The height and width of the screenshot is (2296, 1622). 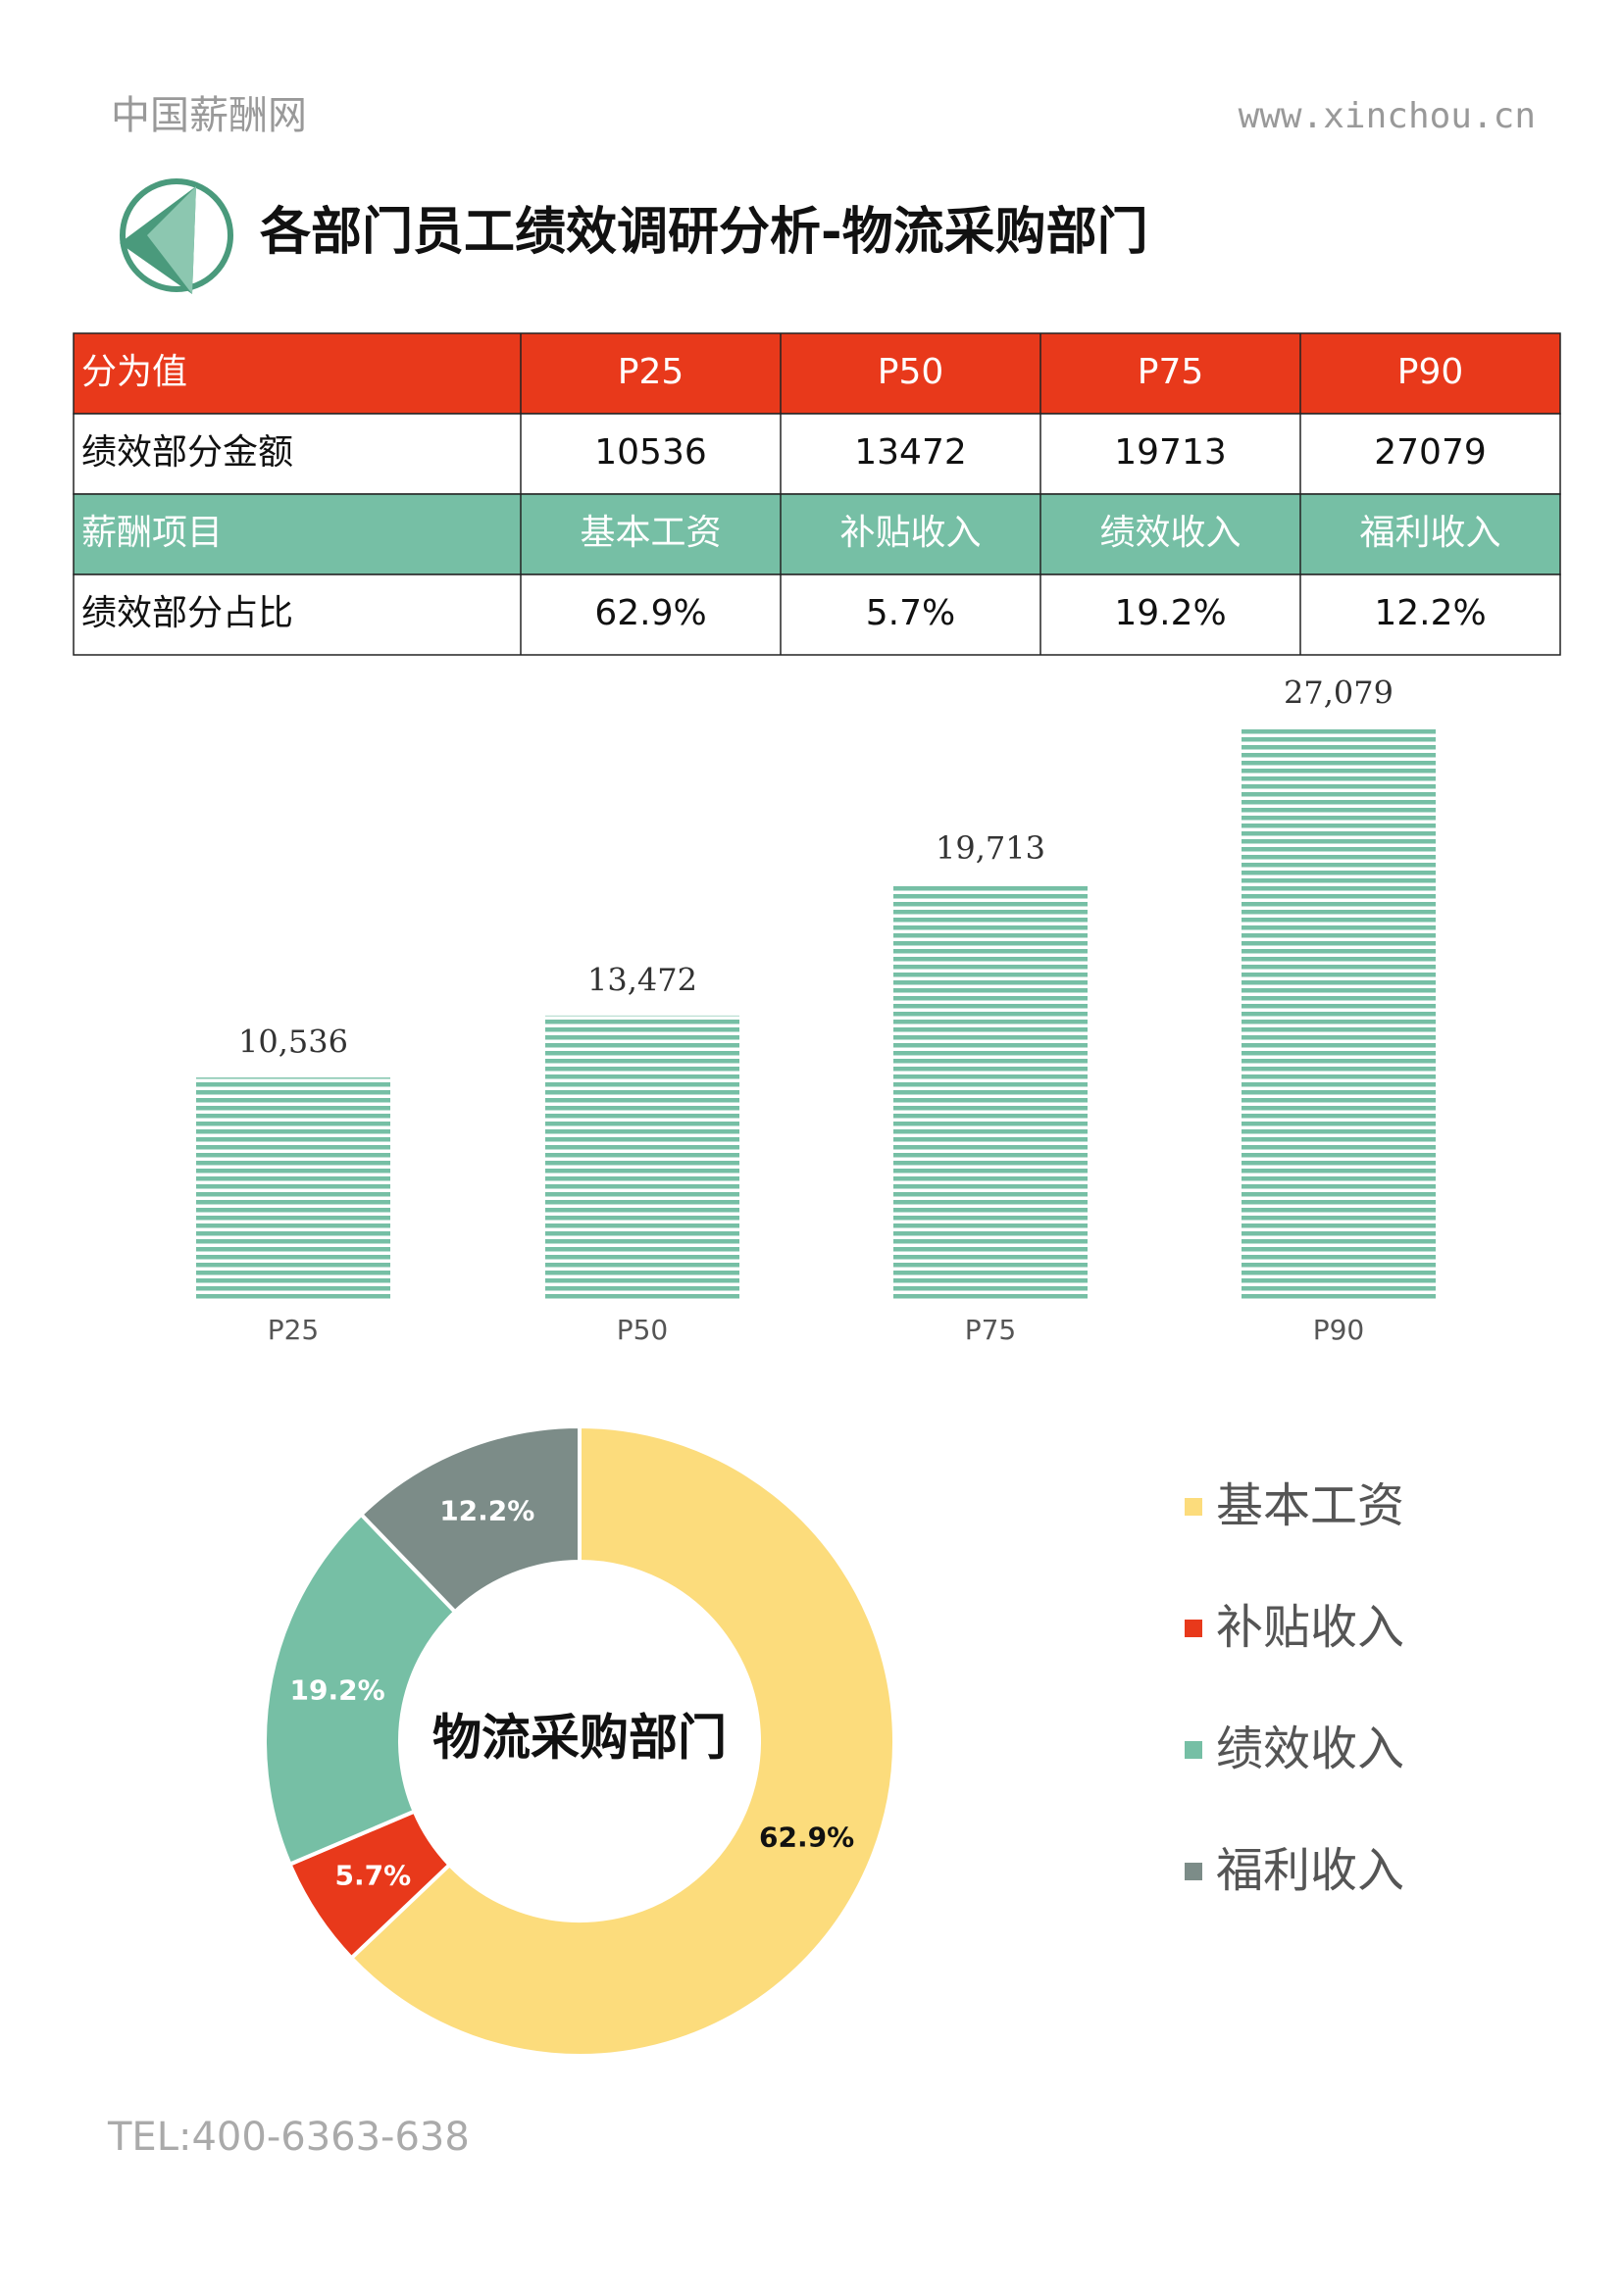 What do you see at coordinates (1387, 116) in the screenshot?
I see `site-url: www.xinchou.cn` at bounding box center [1387, 116].